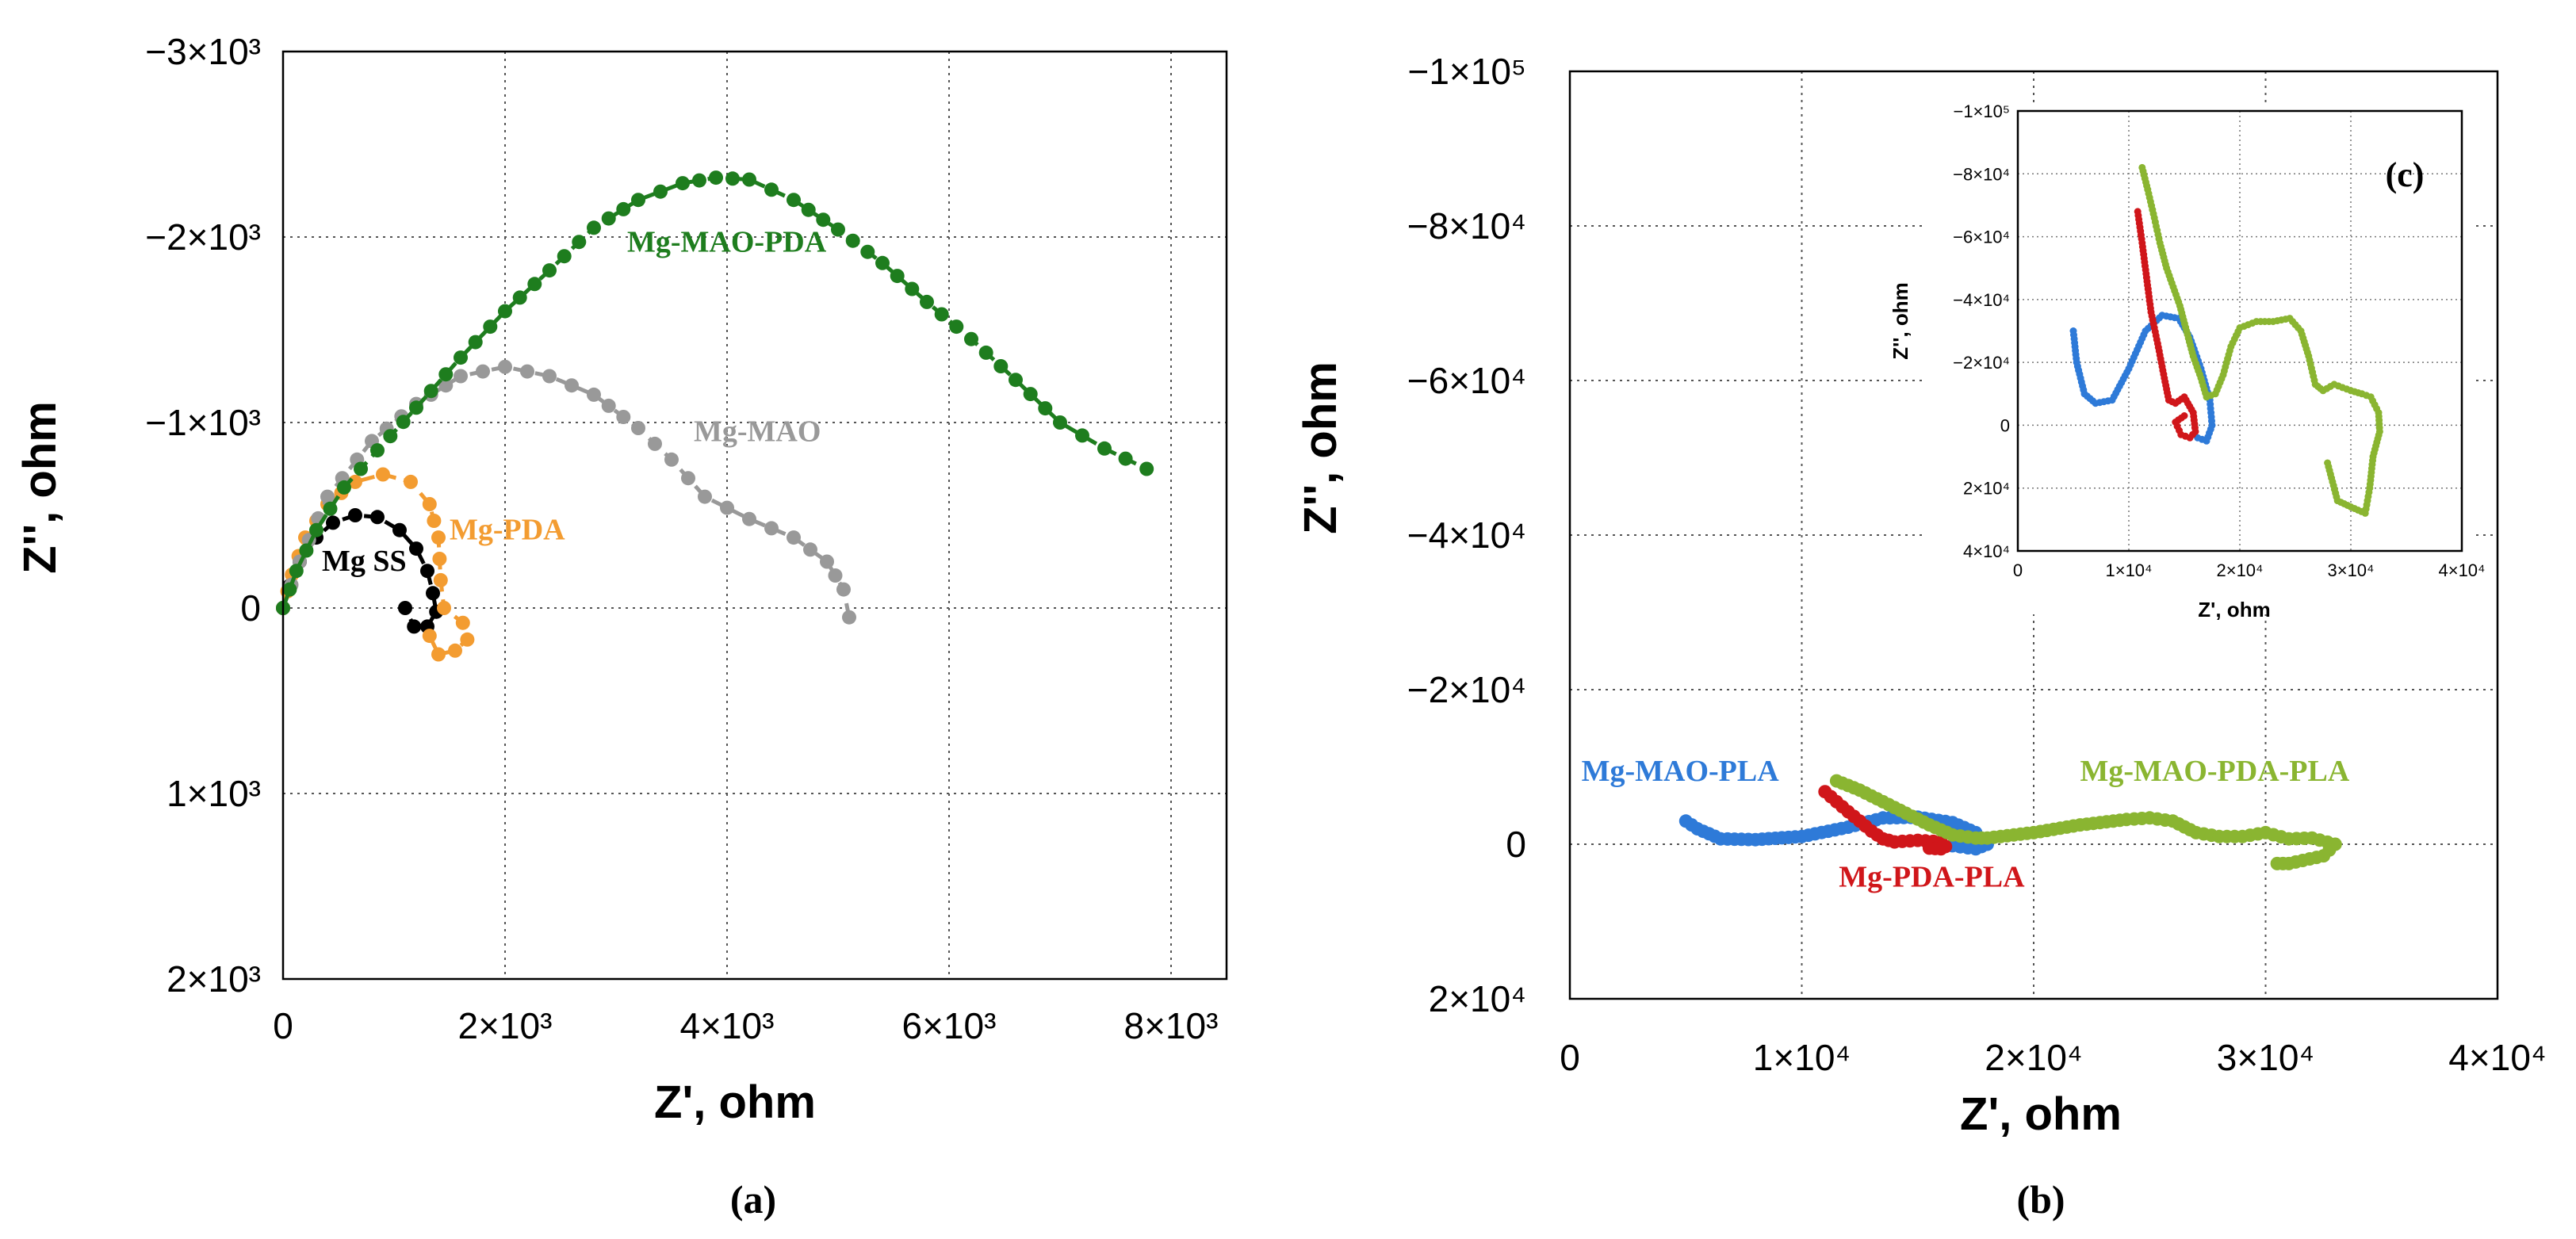  Describe the element at coordinates (214, 979) in the screenshot. I see `y-tick-label: 2×10³` at that location.